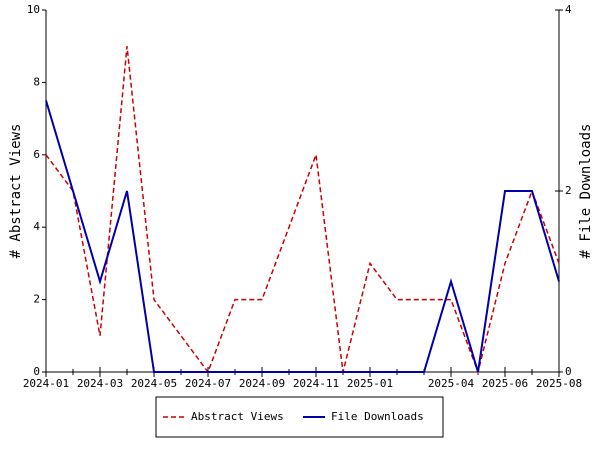  What do you see at coordinates (208, 383) in the screenshot?
I see `x-tick-label: 2024-07` at bounding box center [208, 383].